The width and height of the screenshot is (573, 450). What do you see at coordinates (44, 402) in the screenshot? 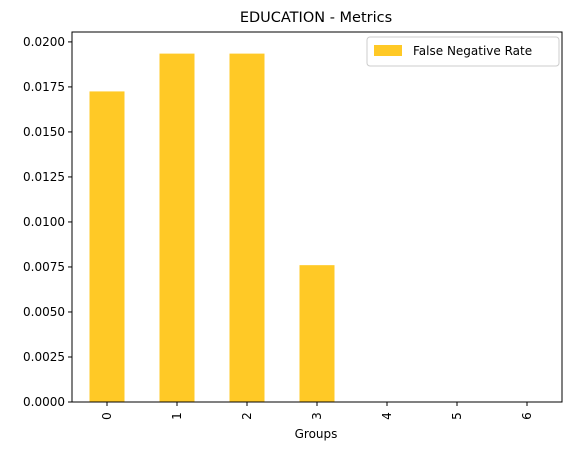
I see `y-tick-label: 0.0000` at bounding box center [44, 402].